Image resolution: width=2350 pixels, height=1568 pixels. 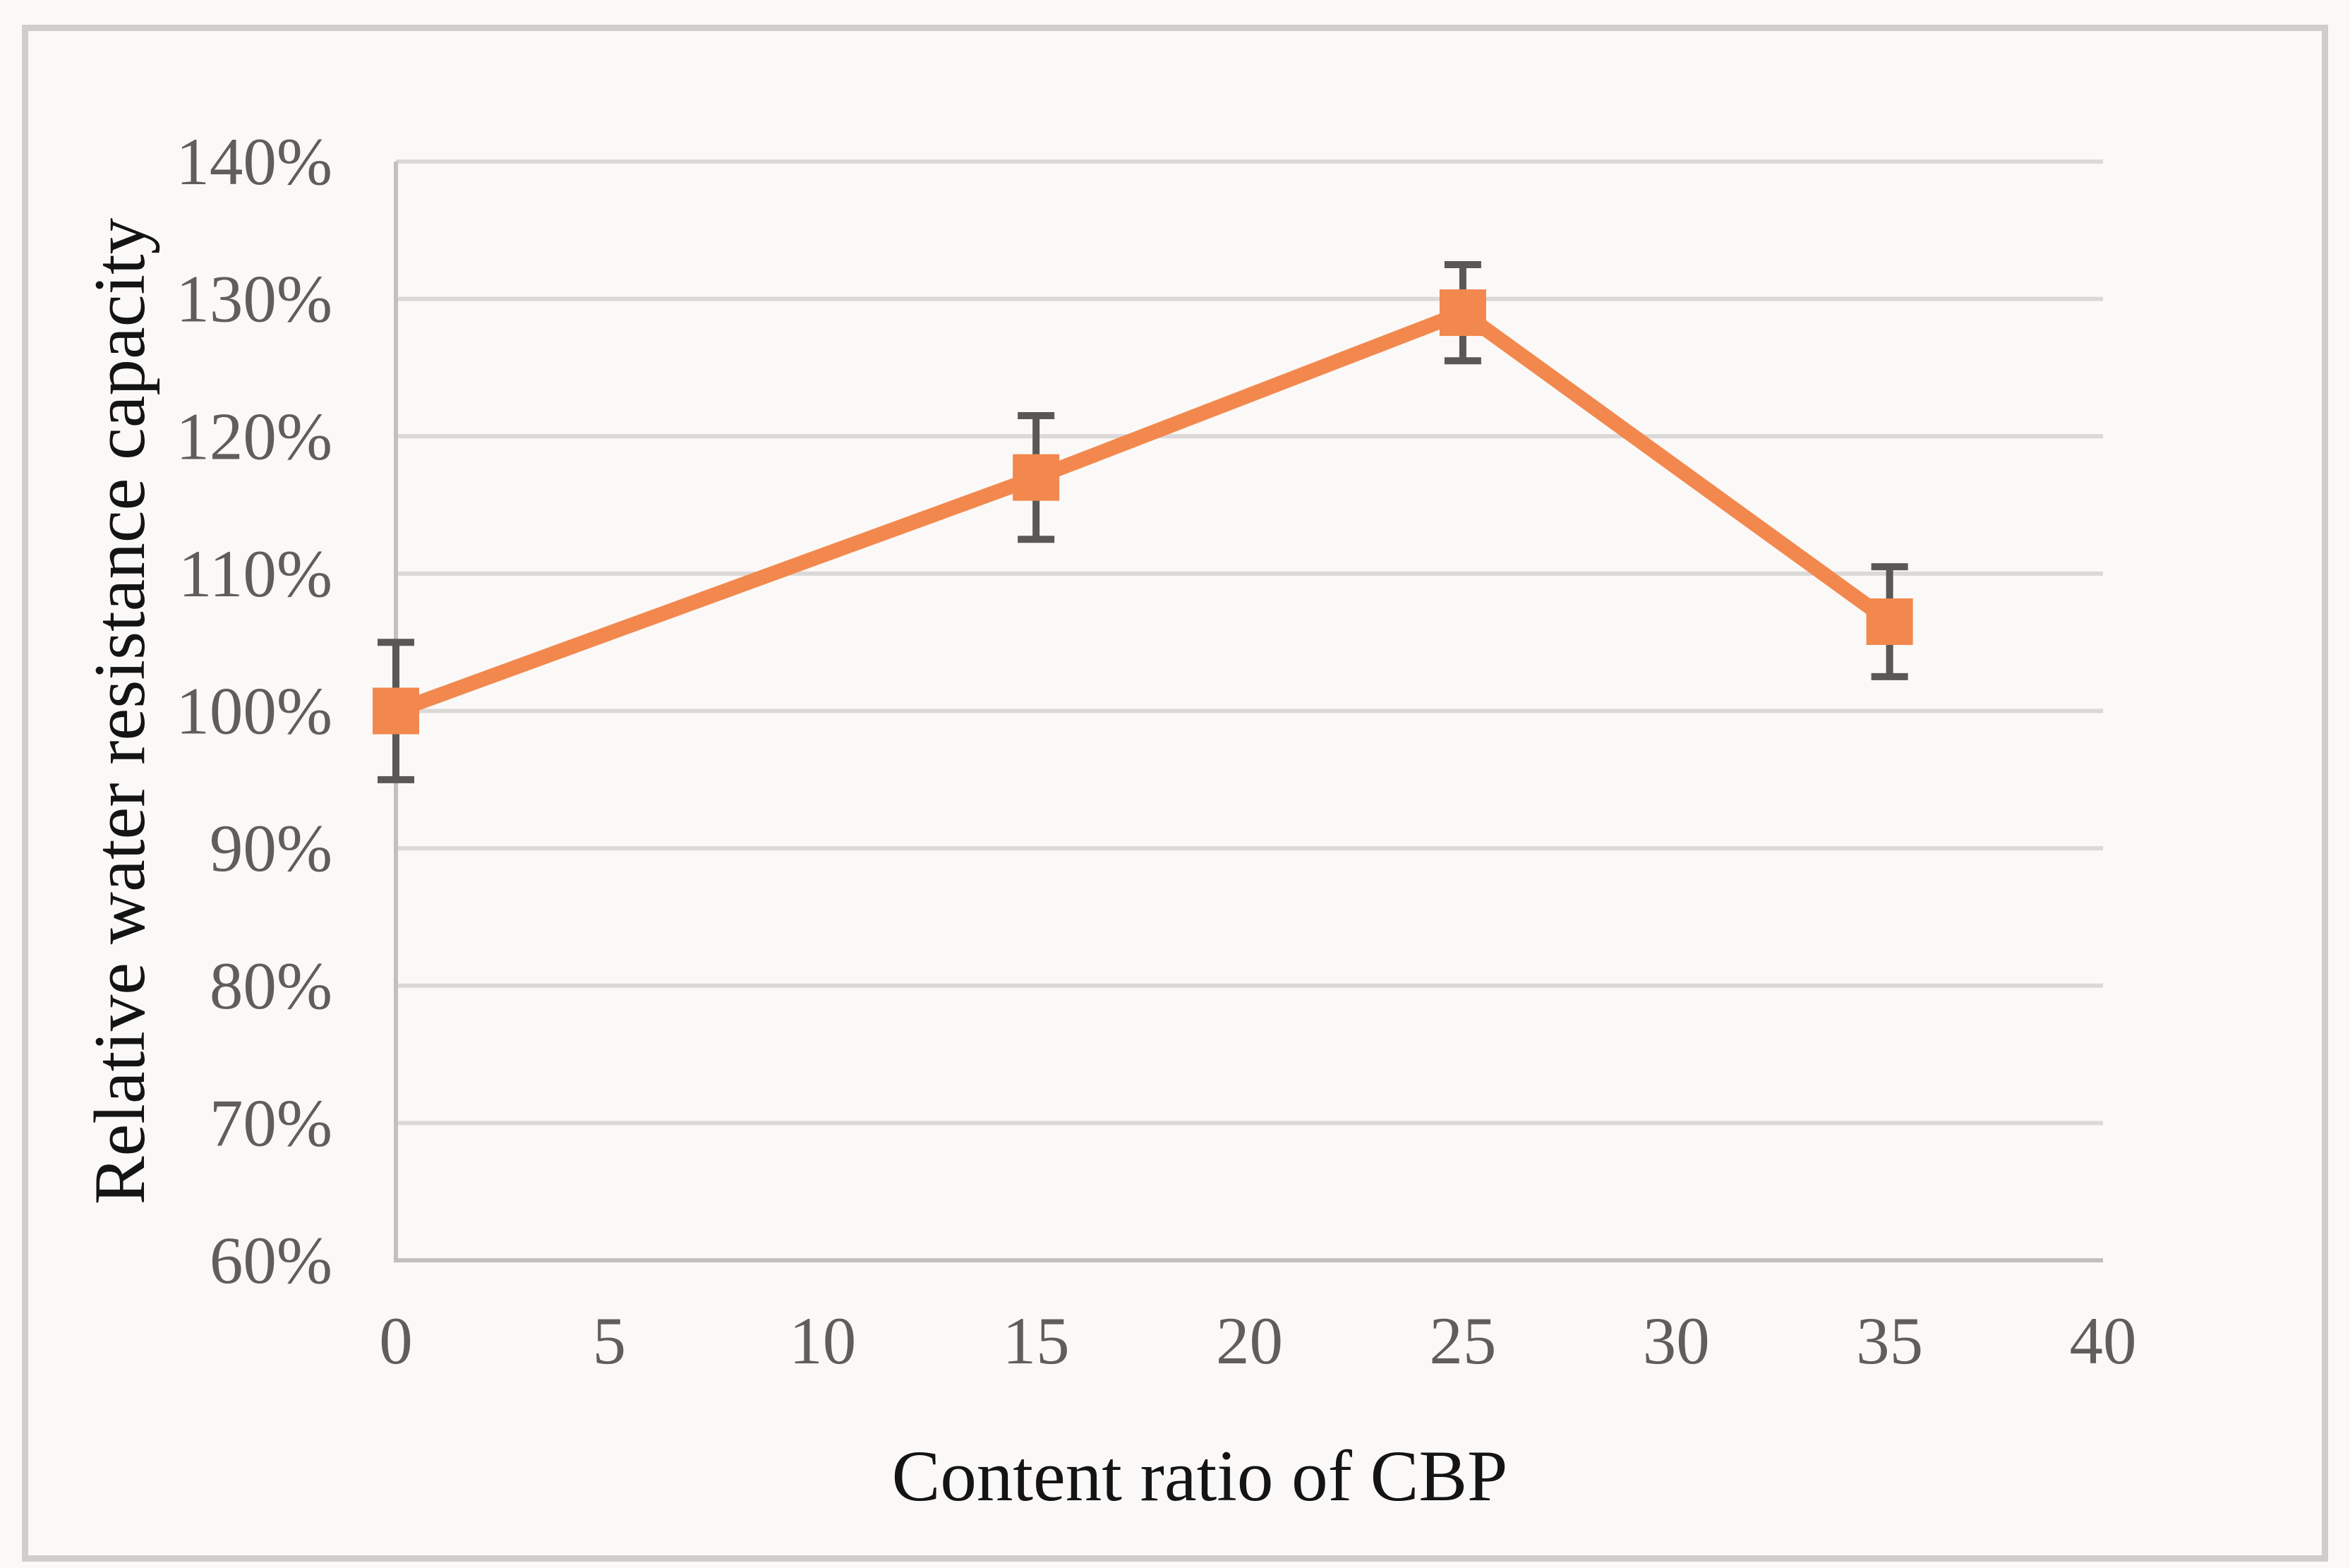 I want to click on y-tick-label: 140%, so click(x=254, y=162).